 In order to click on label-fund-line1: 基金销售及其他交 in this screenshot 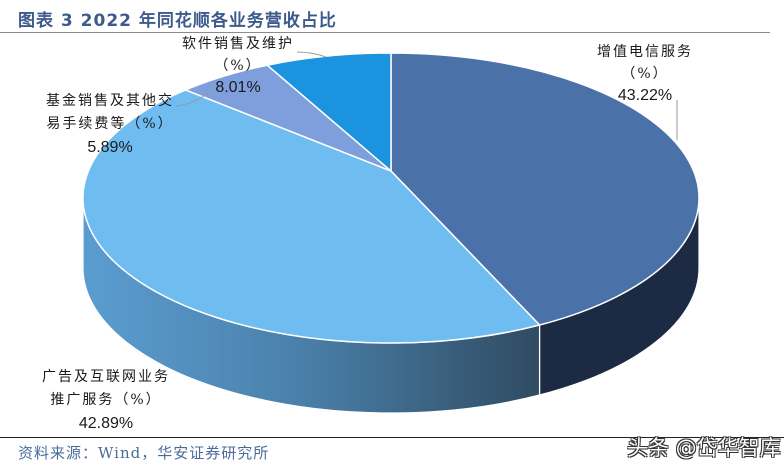, I will do `click(110, 101)`.